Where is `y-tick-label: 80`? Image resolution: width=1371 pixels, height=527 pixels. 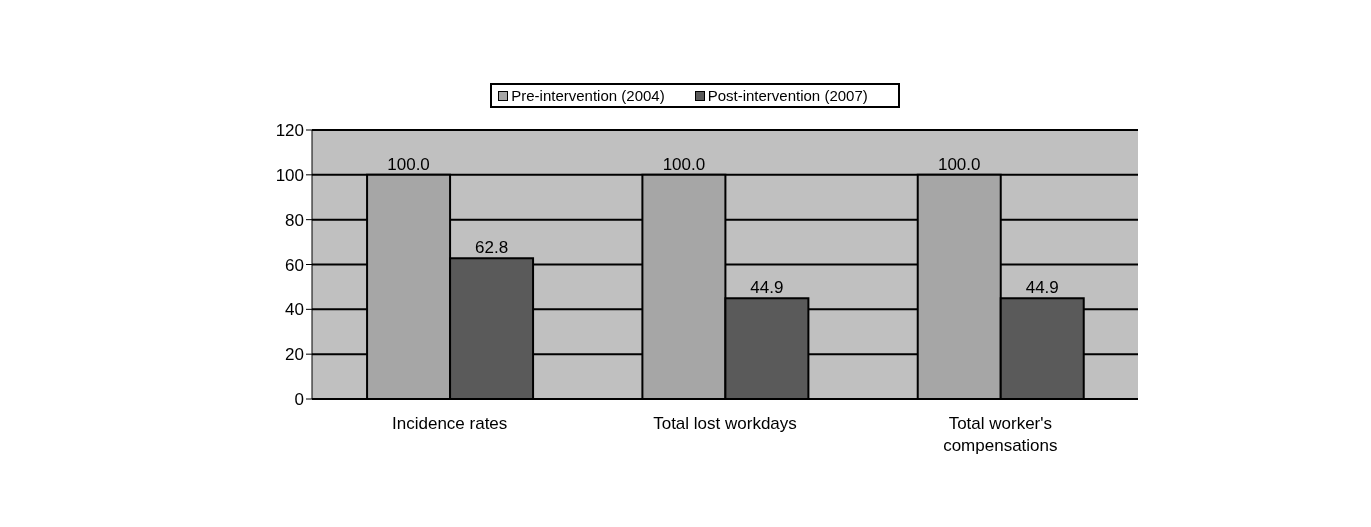 y-tick-label: 80 is located at coordinates (294, 220).